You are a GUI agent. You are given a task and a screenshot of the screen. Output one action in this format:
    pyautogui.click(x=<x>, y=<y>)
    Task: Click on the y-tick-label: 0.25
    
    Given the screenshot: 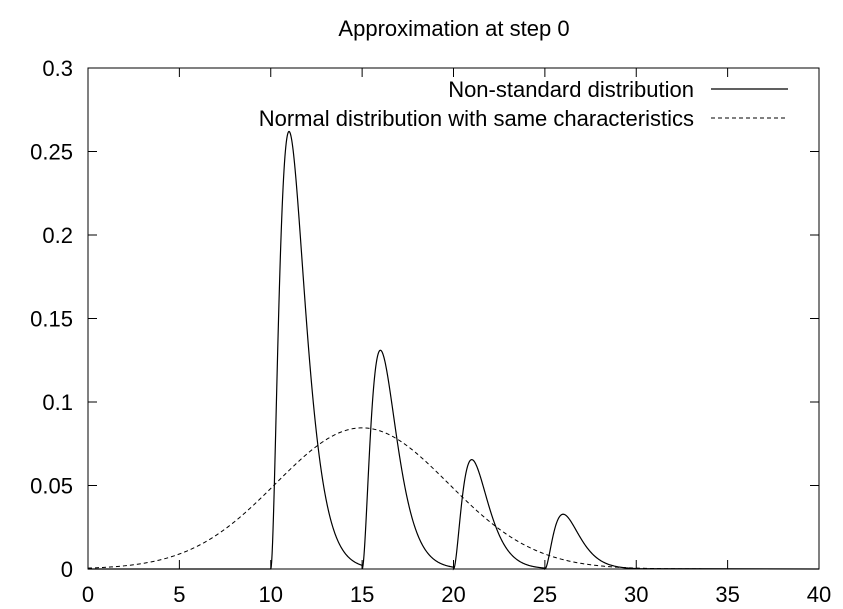 What is the action you would take?
    pyautogui.click(x=51, y=152)
    